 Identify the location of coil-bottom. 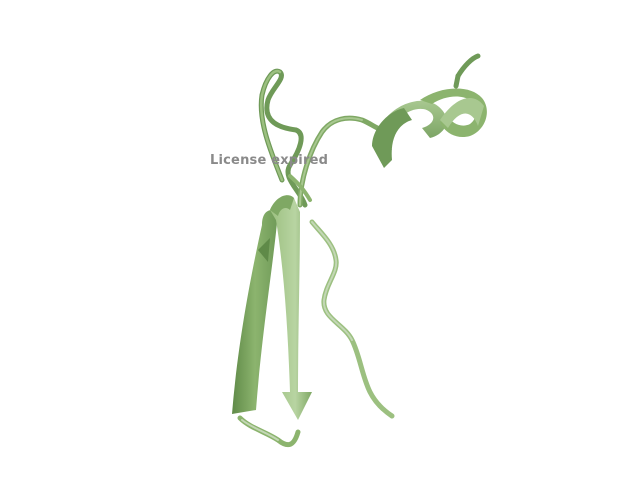
(316, 333).